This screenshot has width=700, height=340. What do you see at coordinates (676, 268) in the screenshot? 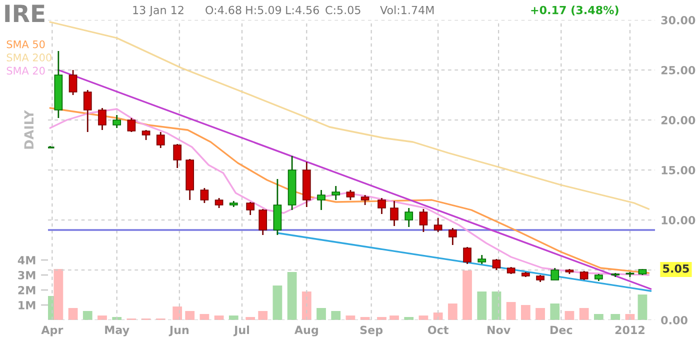
I see `text: 5.05` at bounding box center [676, 268].